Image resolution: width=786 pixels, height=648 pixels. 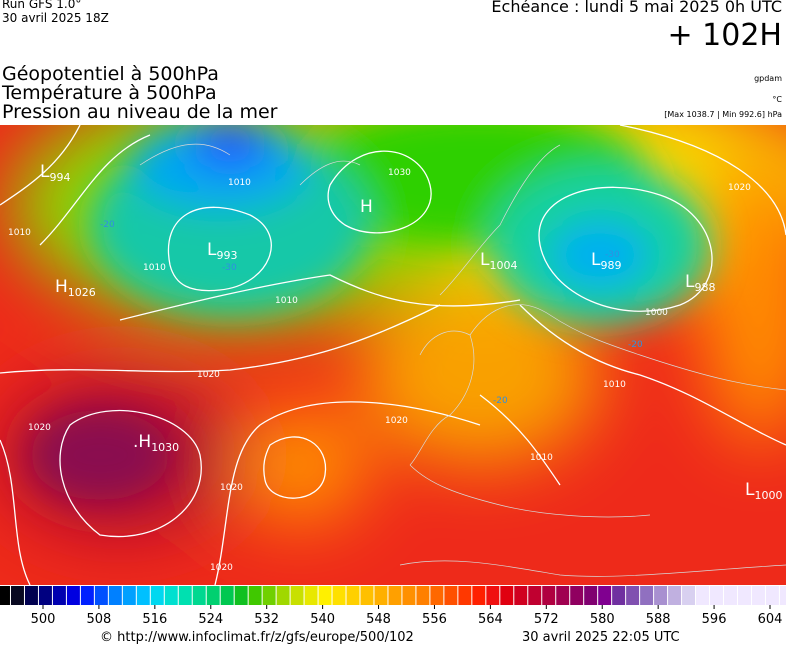 I want to click on pressure-center: L1000, so click(x=763, y=491).